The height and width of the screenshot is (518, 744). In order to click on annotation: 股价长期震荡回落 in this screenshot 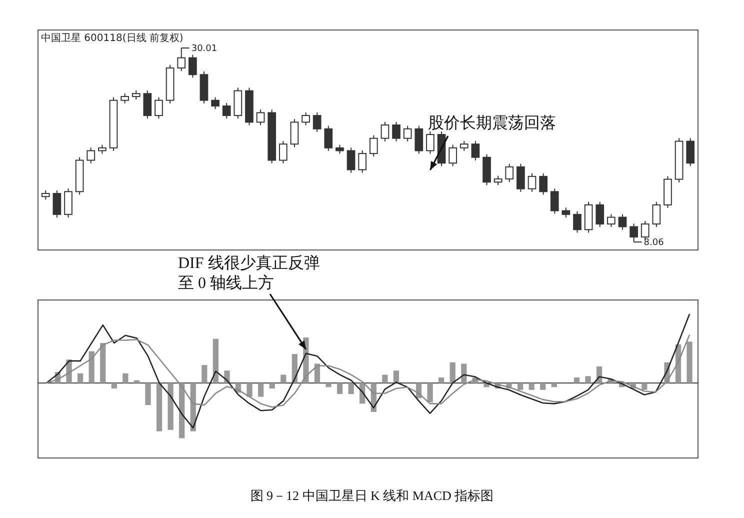, I will do `click(492, 123)`.